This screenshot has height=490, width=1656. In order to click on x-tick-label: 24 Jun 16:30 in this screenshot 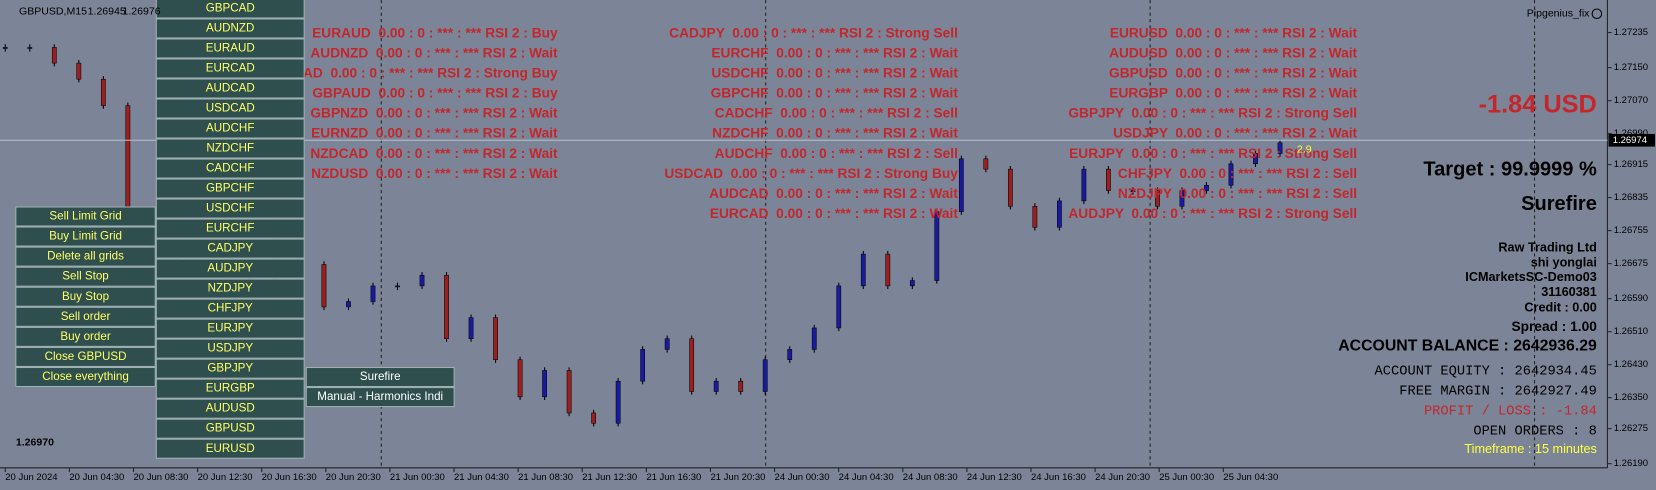, I will do `click(1058, 477)`.